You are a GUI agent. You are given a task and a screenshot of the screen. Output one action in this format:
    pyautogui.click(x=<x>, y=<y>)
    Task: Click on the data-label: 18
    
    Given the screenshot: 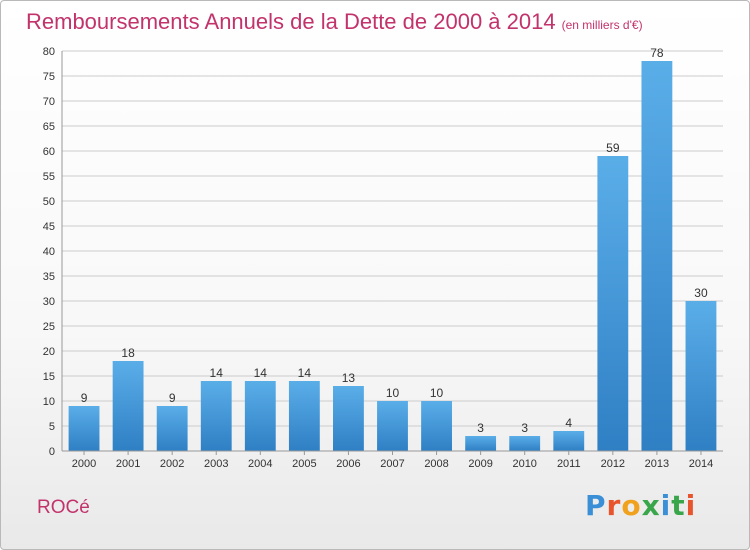 What is the action you would take?
    pyautogui.click(x=128, y=353)
    